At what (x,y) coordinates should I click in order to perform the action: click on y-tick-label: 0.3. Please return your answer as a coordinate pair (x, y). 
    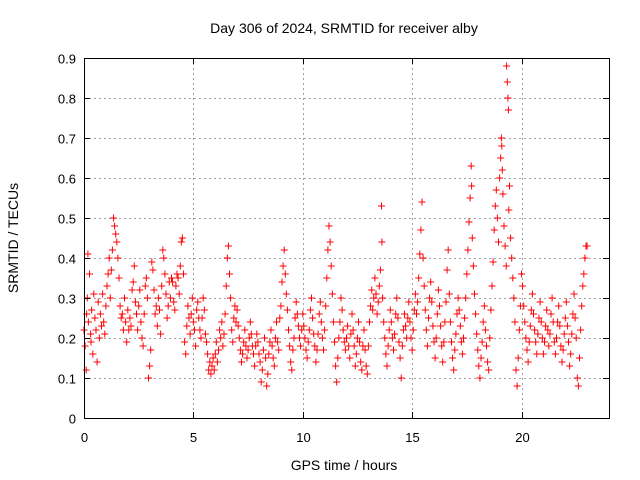
    Looking at the image, I should click on (67, 299).